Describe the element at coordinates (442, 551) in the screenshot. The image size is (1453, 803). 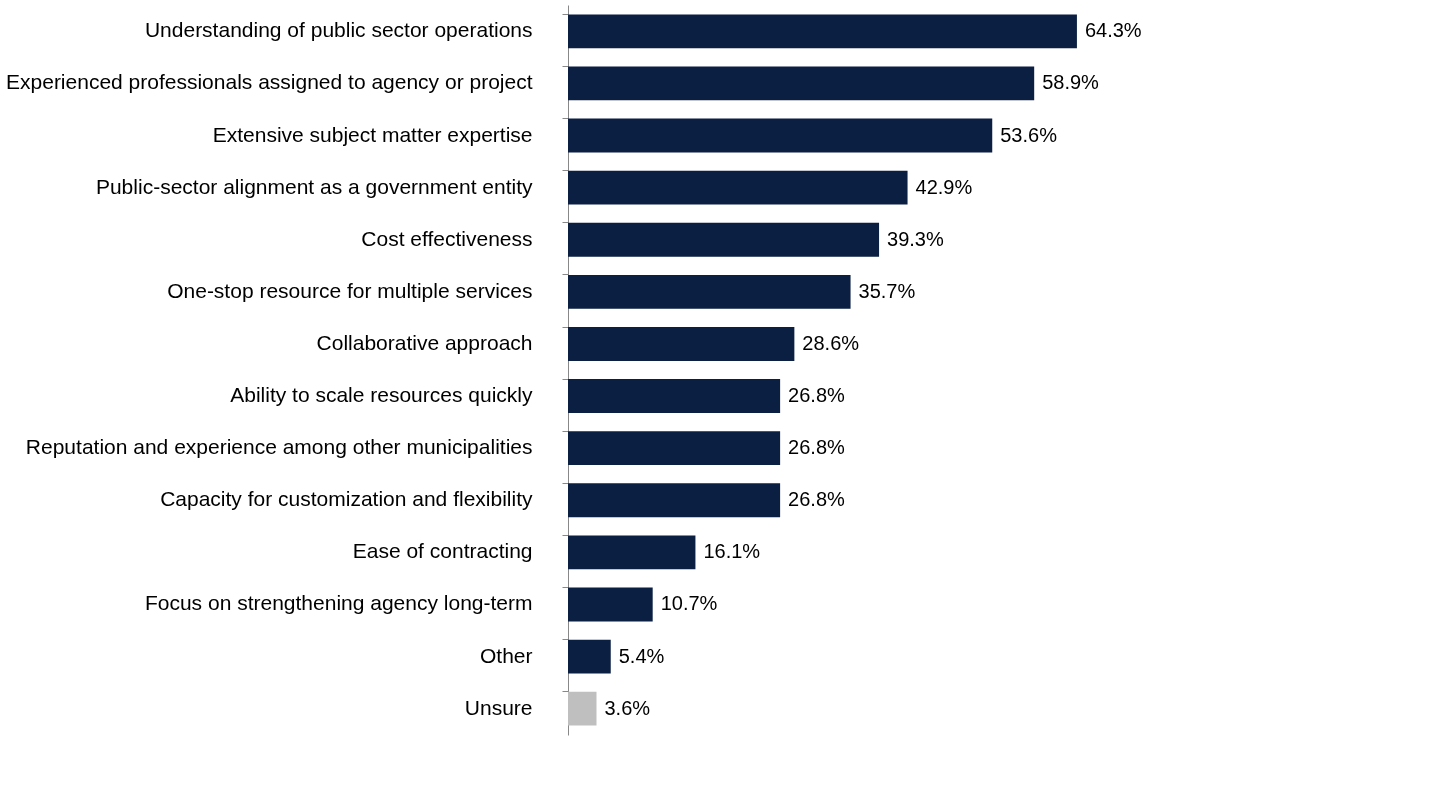
I see `y-tick-label: Ease of contracting` at that location.